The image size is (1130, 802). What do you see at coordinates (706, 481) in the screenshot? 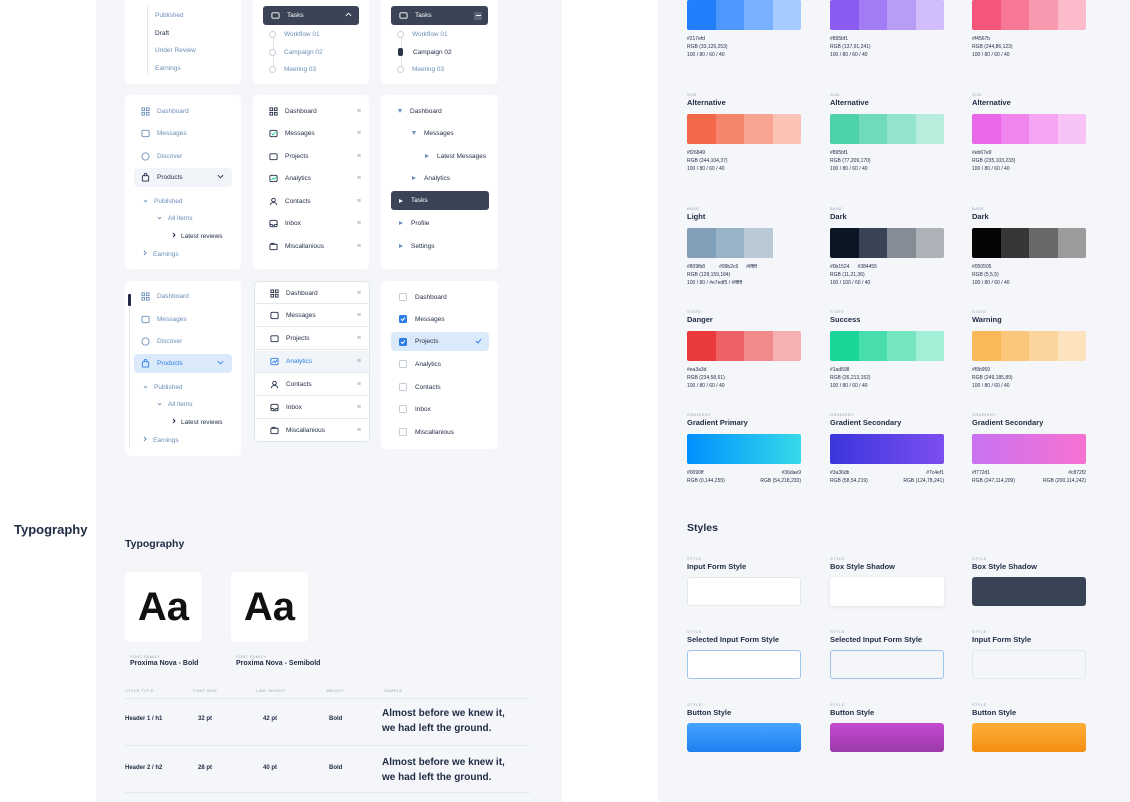
I see `color-rgb: RGB (0,144,255)` at bounding box center [706, 481].